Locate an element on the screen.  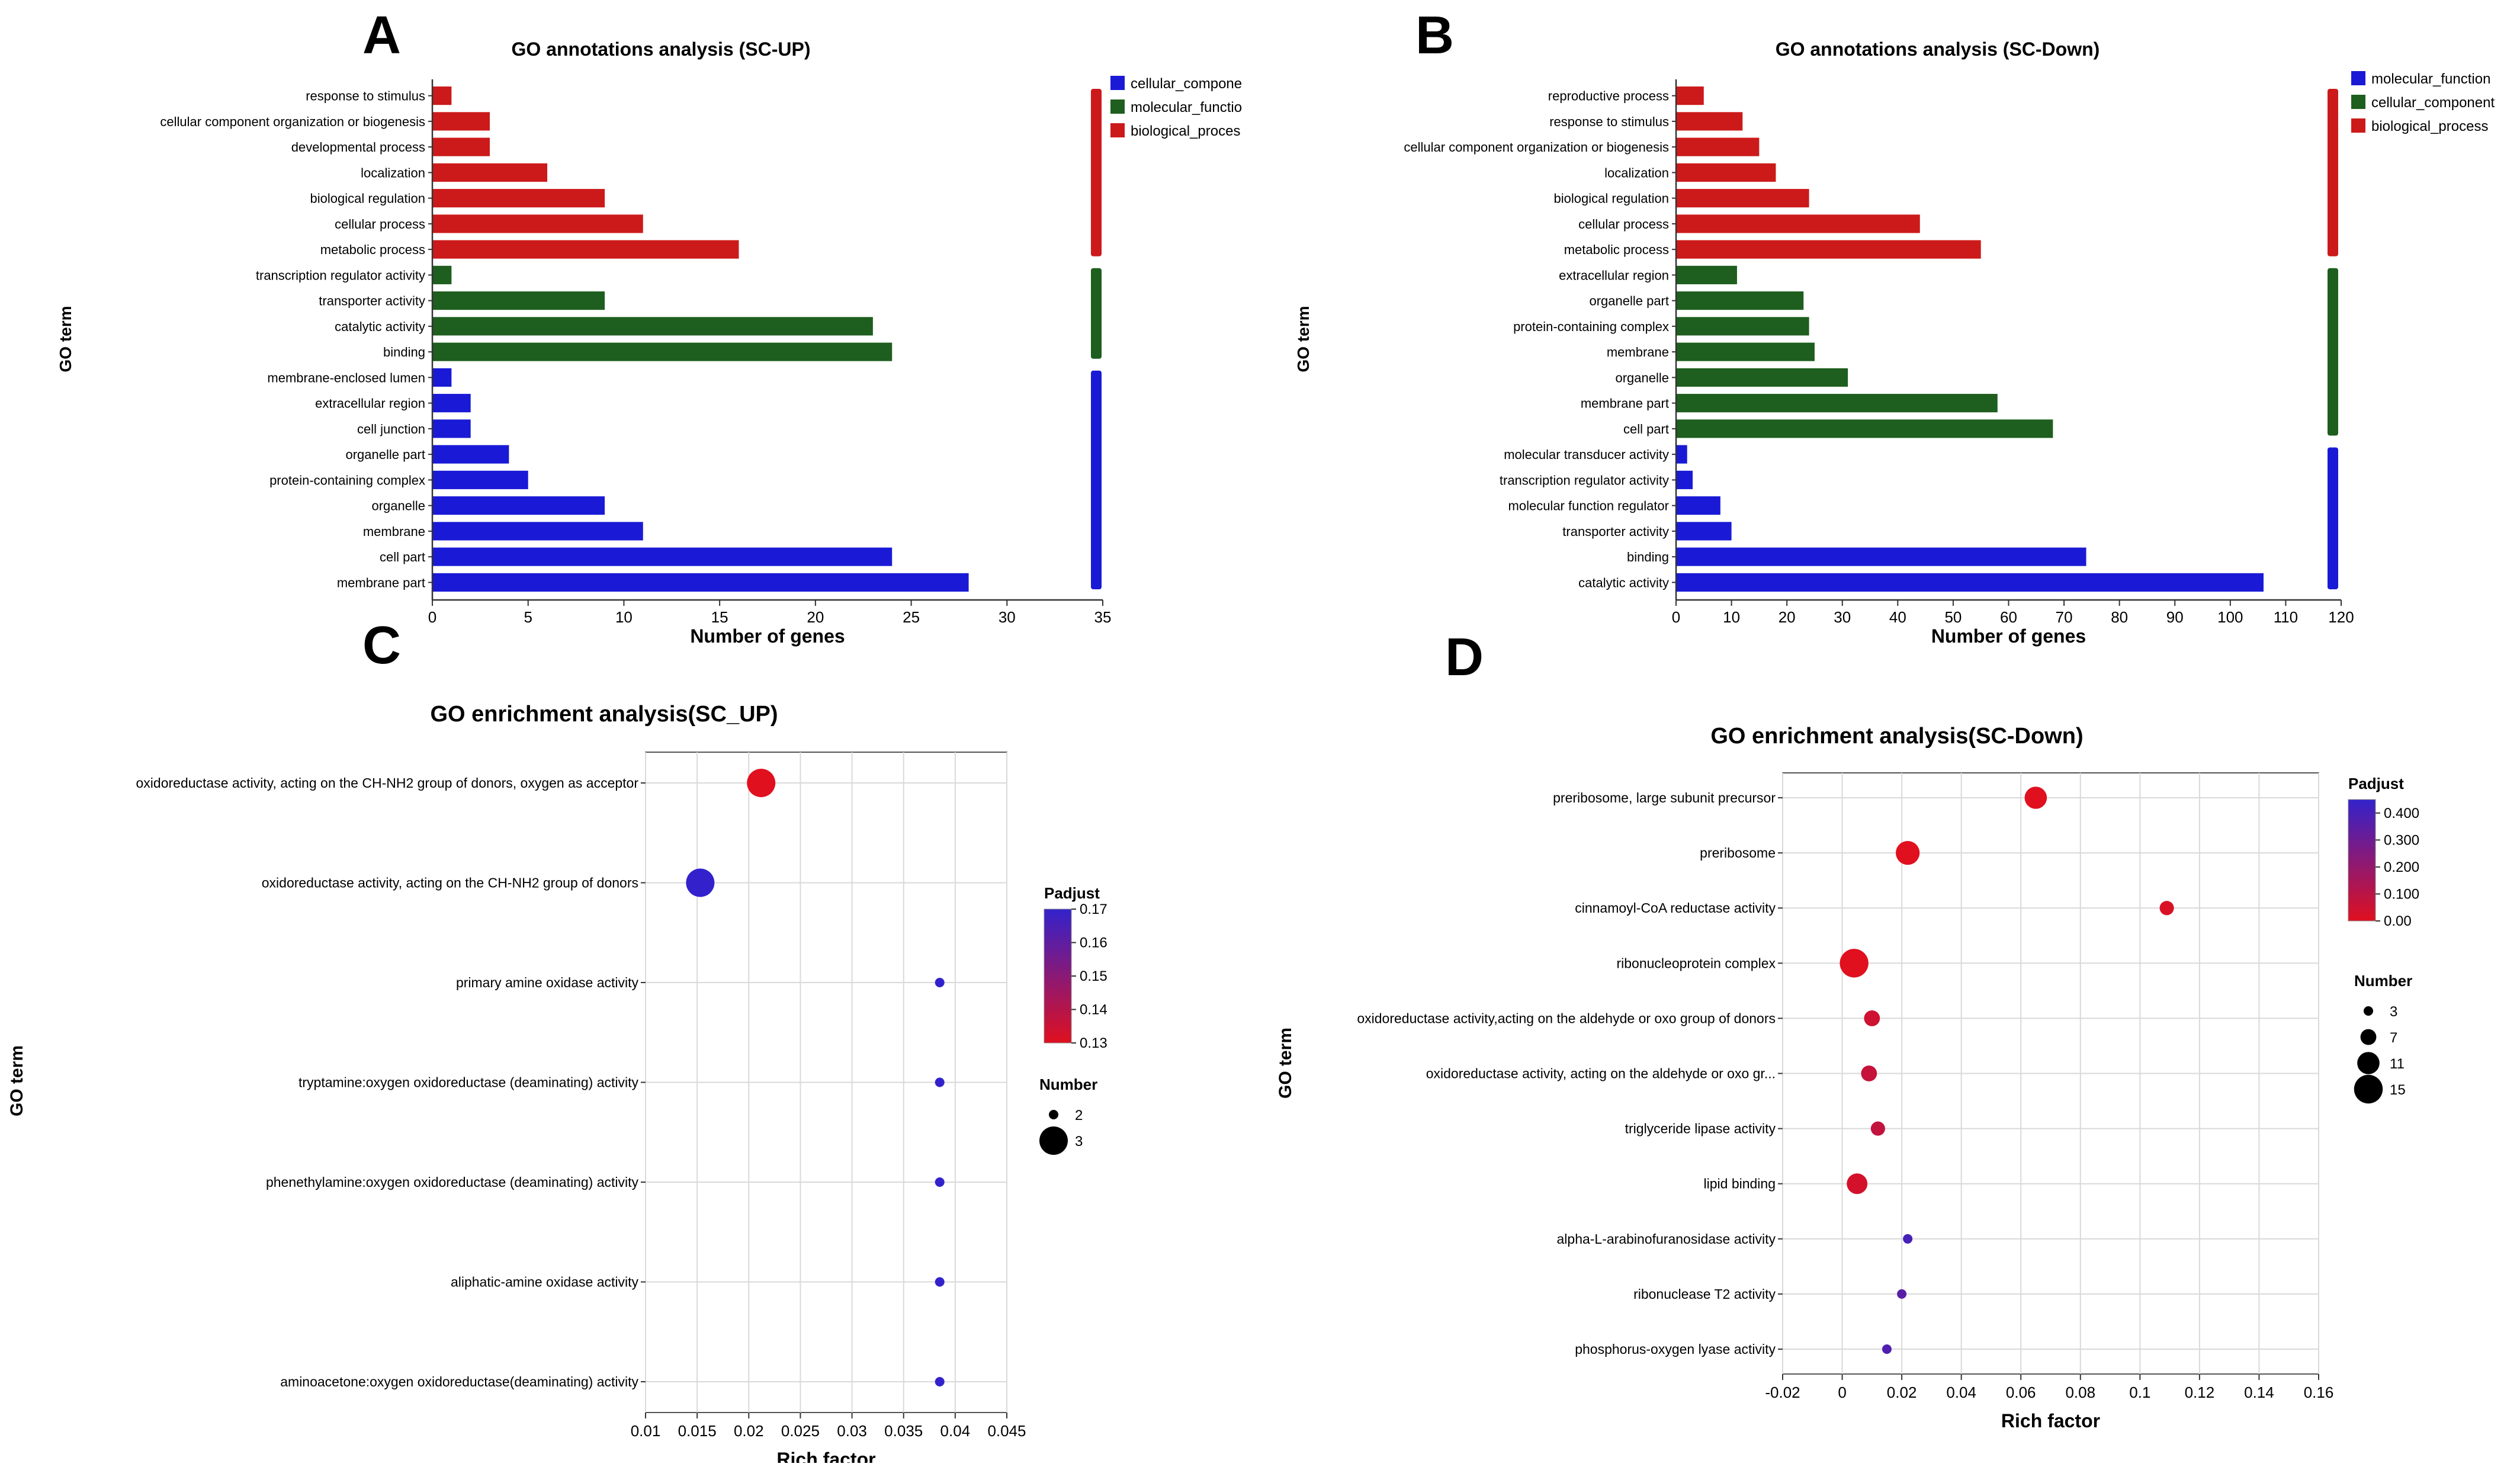
y-tick-label: ribonuclease T2 activity is located at coordinates (1704, 1294).